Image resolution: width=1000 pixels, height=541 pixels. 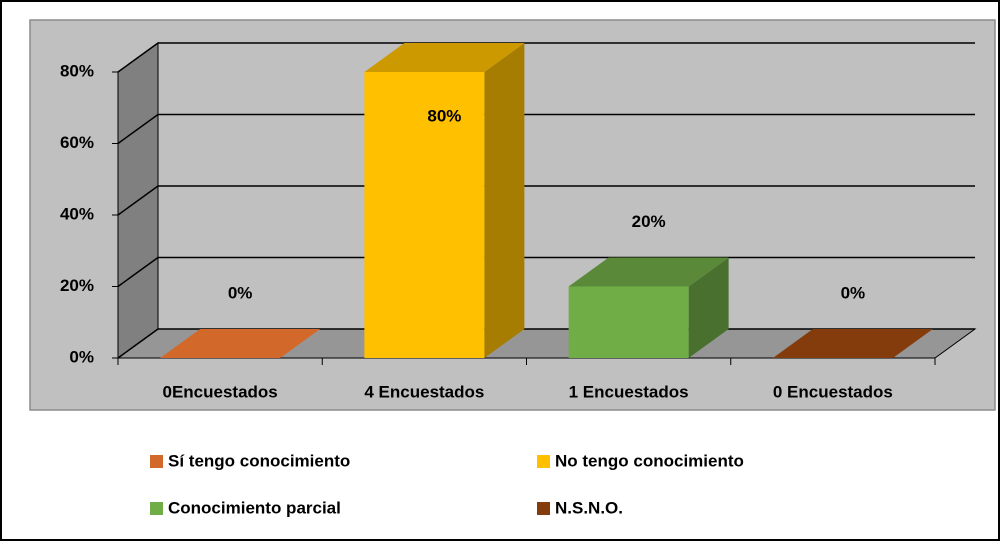 What do you see at coordinates (77, 70) in the screenshot?
I see `y-tick-label: 80%` at bounding box center [77, 70].